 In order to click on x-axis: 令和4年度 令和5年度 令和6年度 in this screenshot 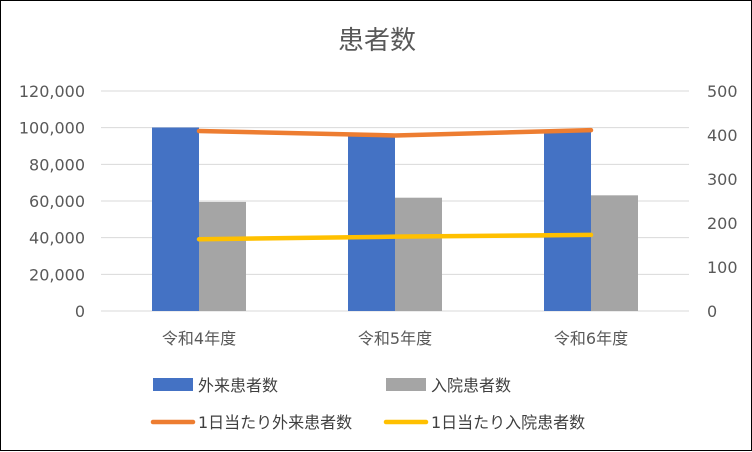, I will do `click(395, 338)`.